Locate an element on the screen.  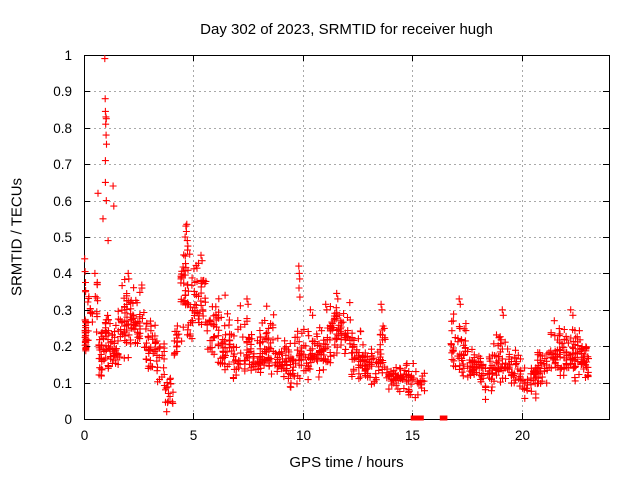
y-tick-label: 0.3 is located at coordinates (62, 310).